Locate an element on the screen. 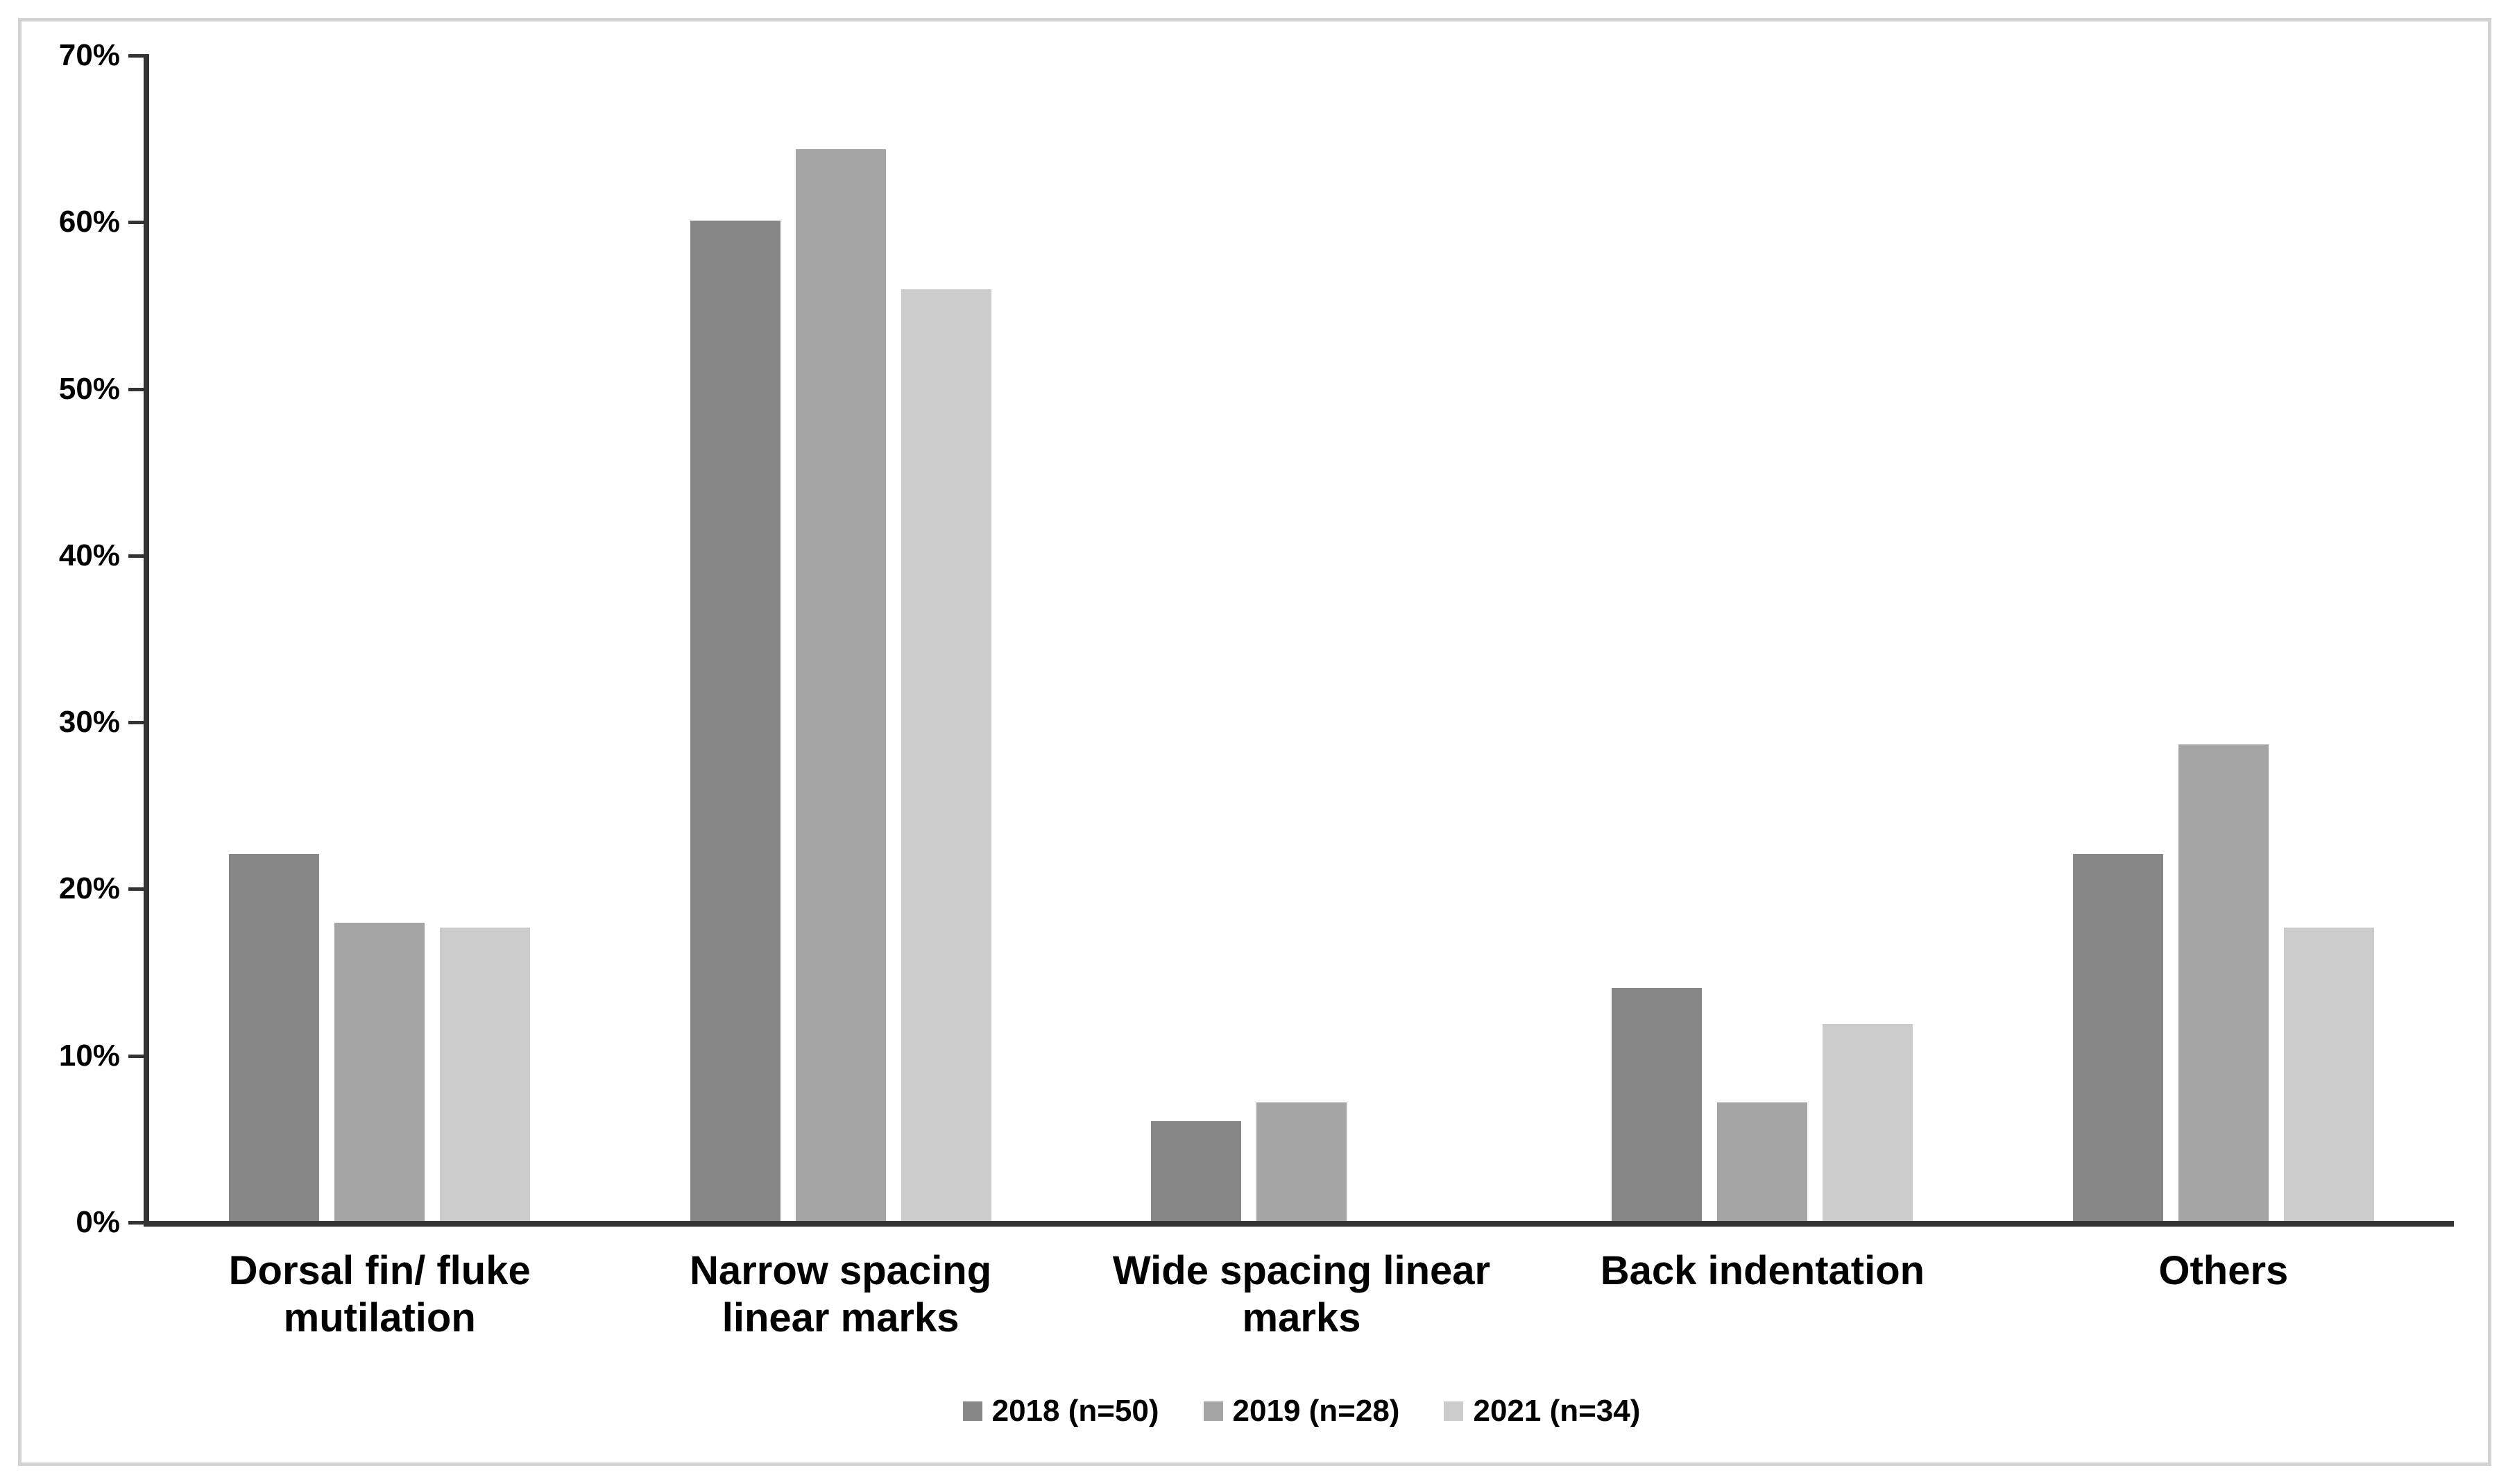 The image size is (2508, 1484). legend-item: 2018 (n=50) is located at coordinates (1060, 1411).